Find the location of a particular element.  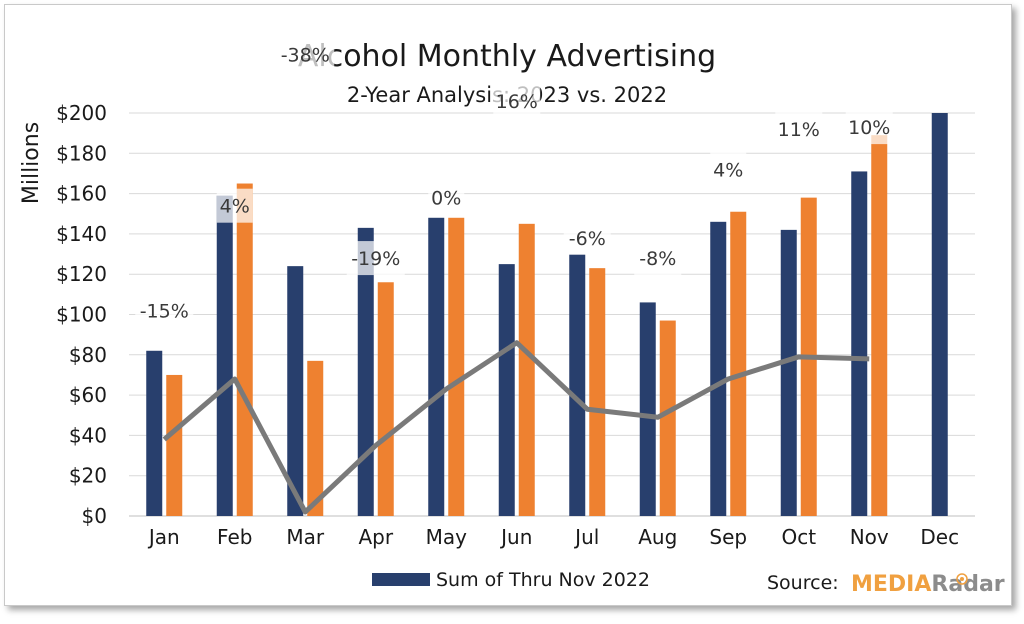

change-label: -6% is located at coordinates (587, 239).